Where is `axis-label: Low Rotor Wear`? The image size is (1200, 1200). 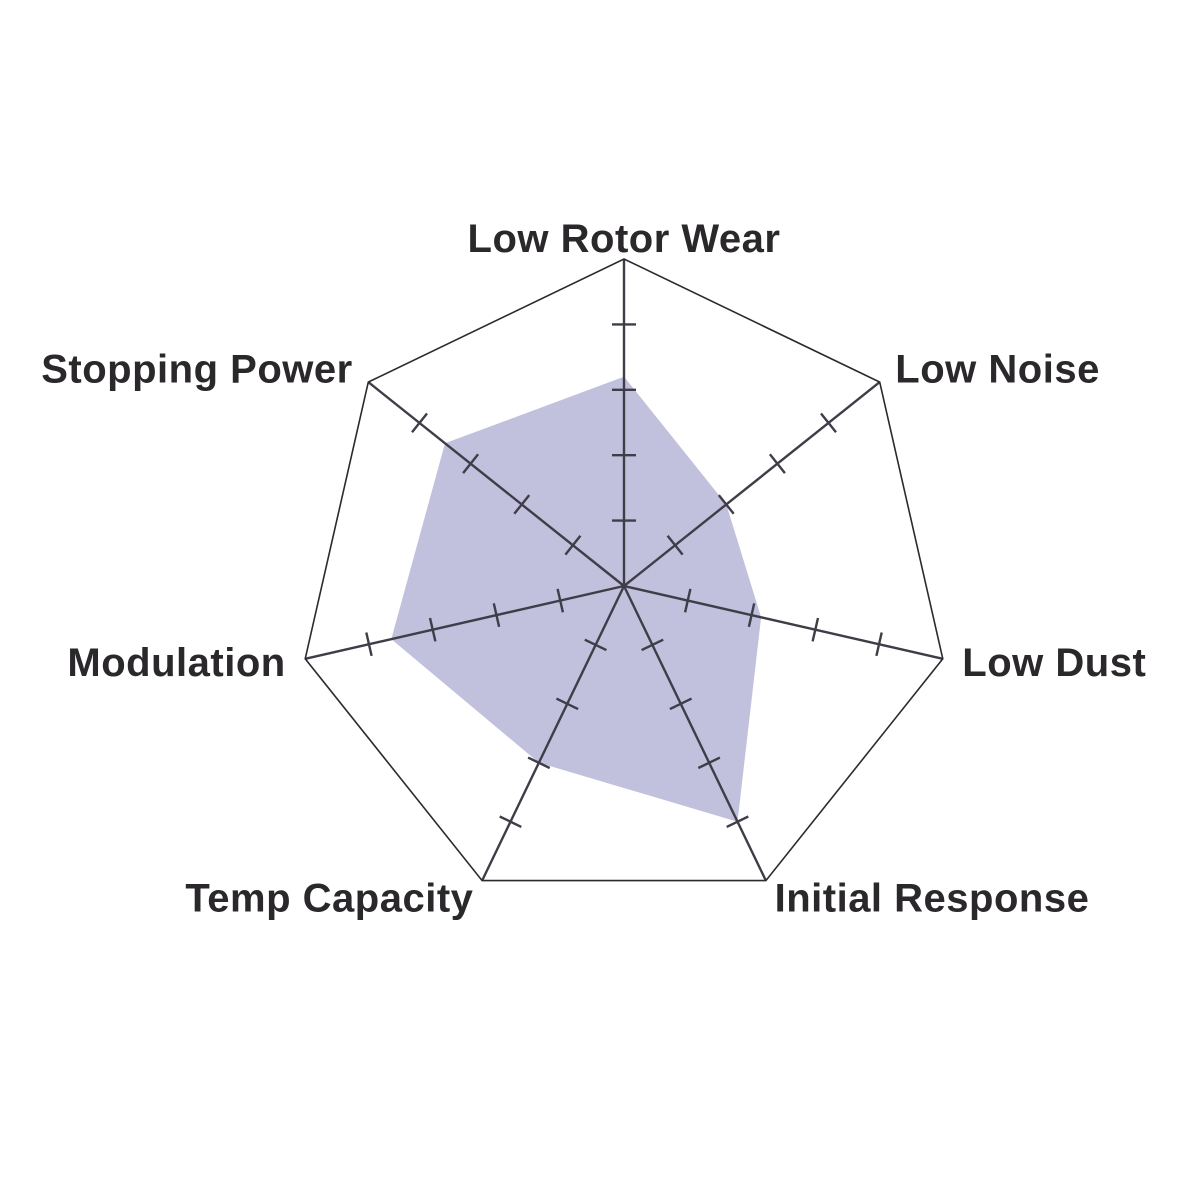 axis-label: Low Rotor Wear is located at coordinates (624, 239).